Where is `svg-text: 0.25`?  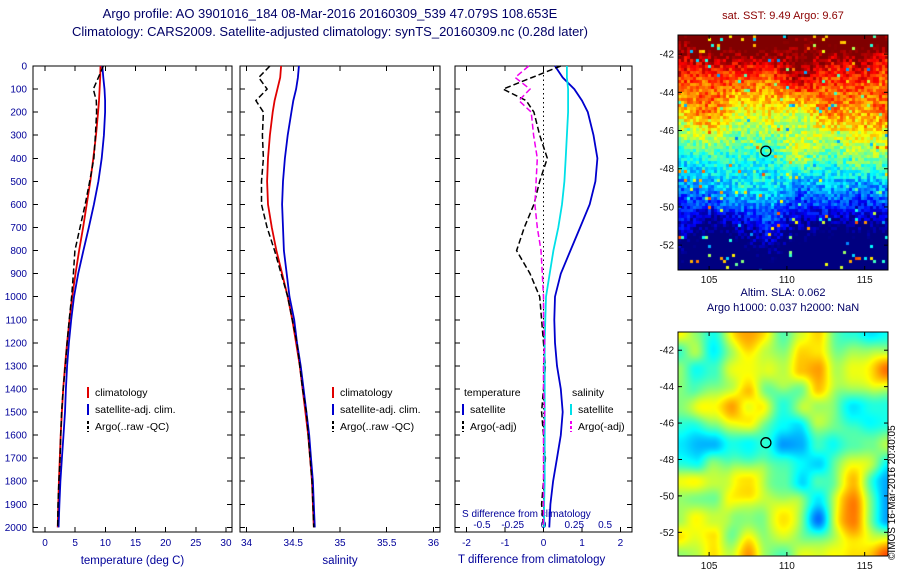
svg-text: 0.25 is located at coordinates (575, 525).